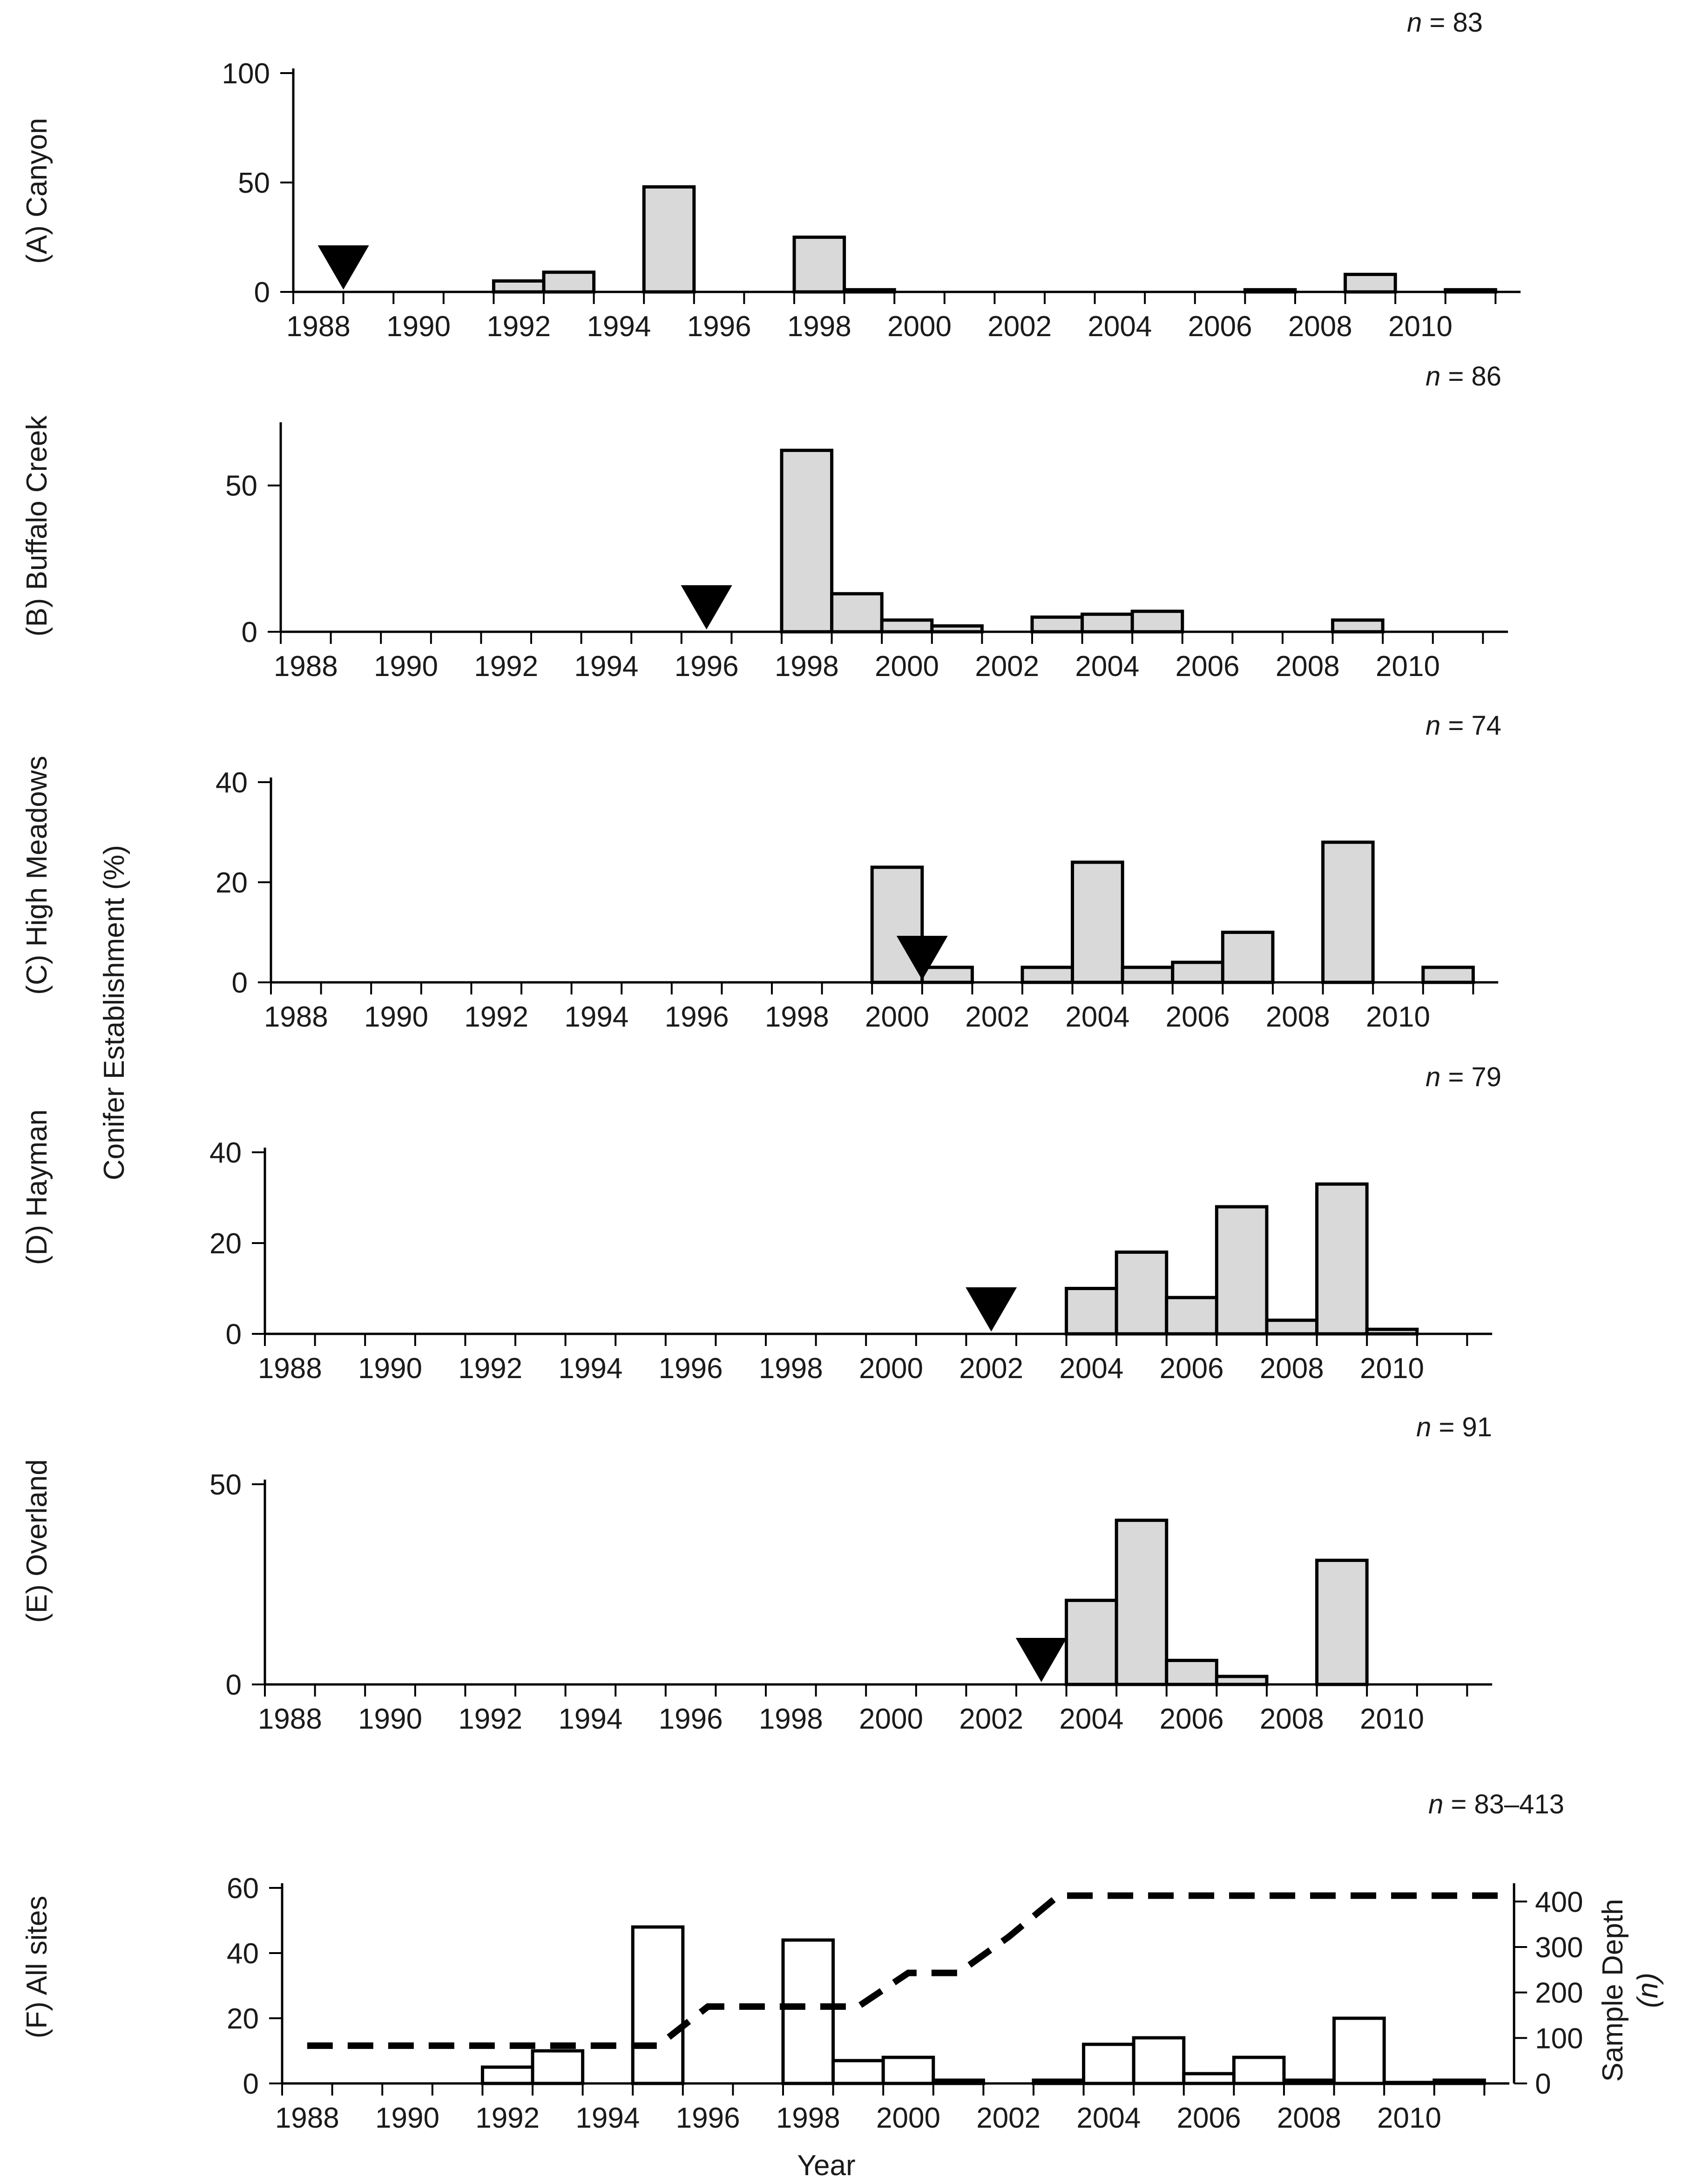  I want to click on bar-C-2007, so click(1248, 957).